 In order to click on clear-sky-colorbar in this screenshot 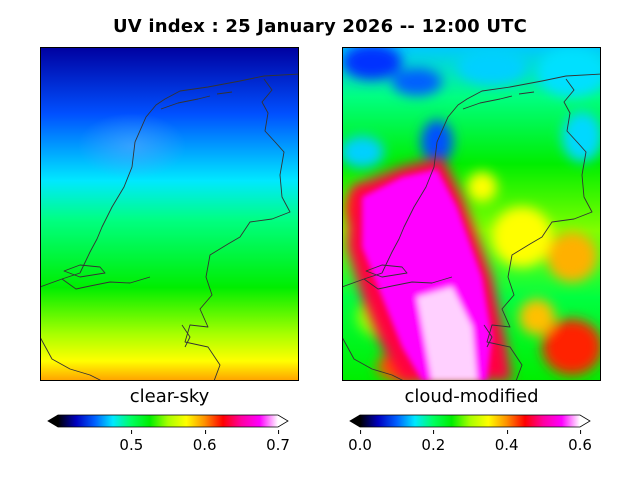, I will do `click(168, 421)`.